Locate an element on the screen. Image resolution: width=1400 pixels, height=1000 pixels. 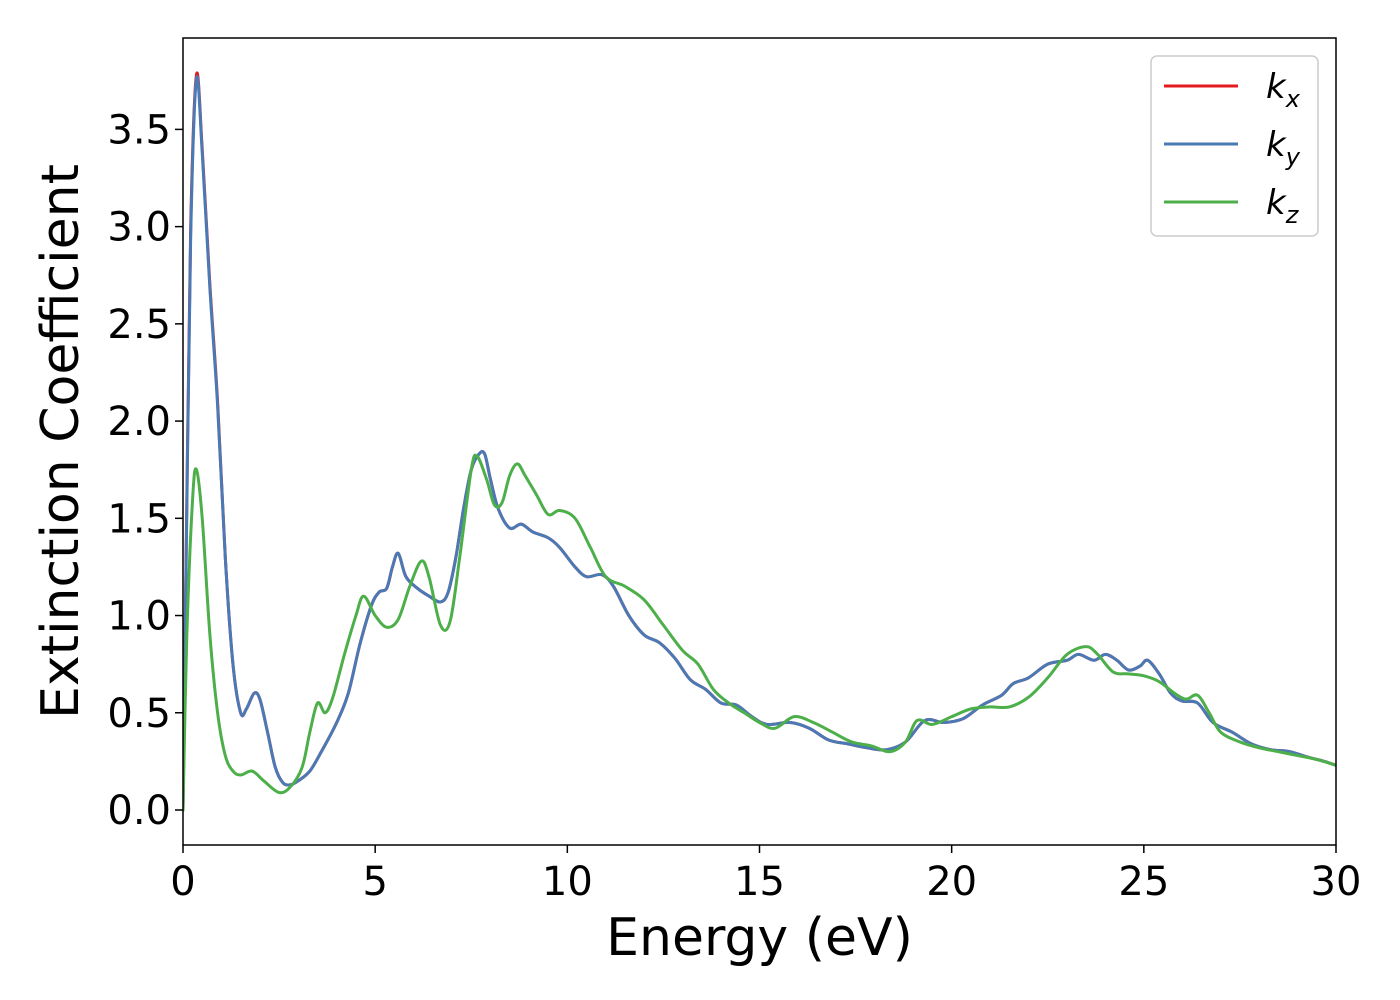
legend-label-z: kz is located at coordinates (1283, 206).